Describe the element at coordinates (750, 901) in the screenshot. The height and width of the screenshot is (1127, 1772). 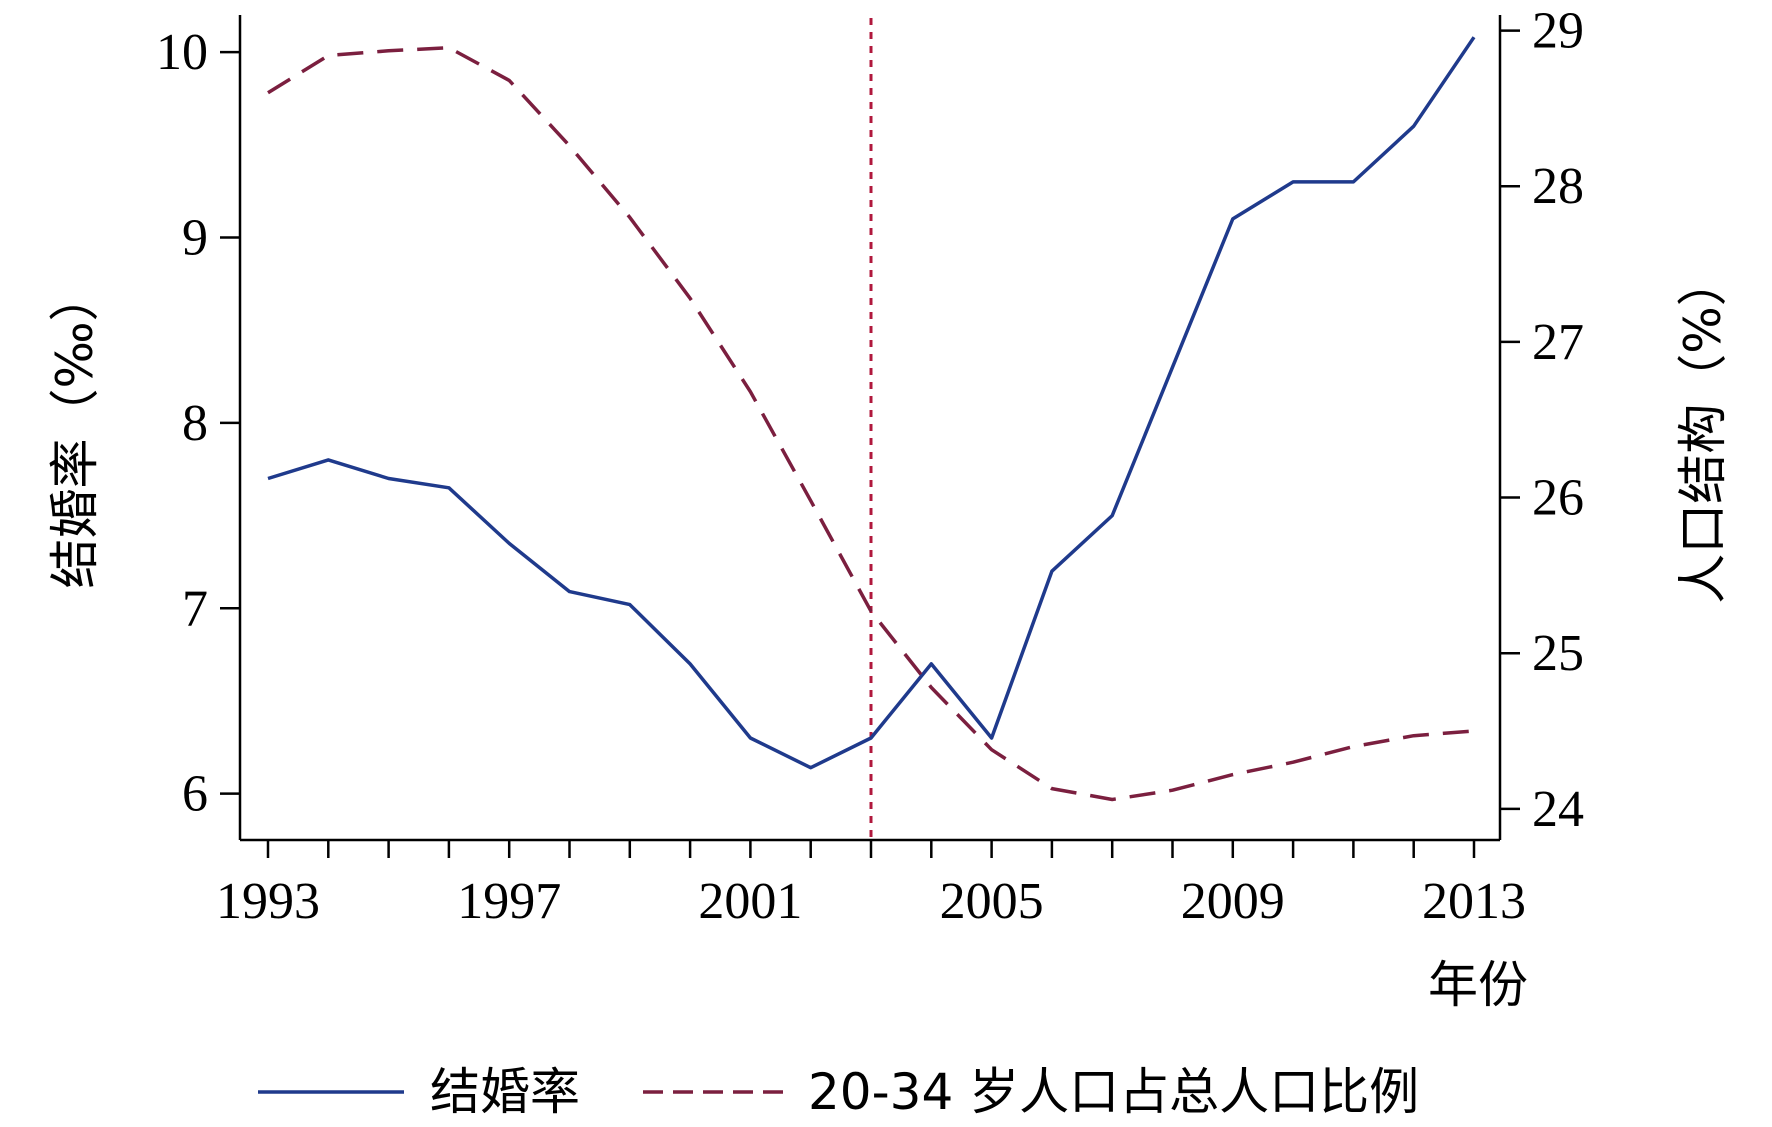
I see `x-tick-label: 2001` at that location.